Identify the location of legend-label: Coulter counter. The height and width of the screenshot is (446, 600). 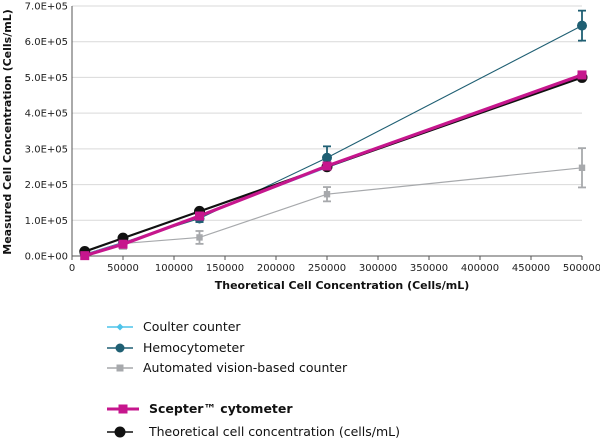
(192, 326).